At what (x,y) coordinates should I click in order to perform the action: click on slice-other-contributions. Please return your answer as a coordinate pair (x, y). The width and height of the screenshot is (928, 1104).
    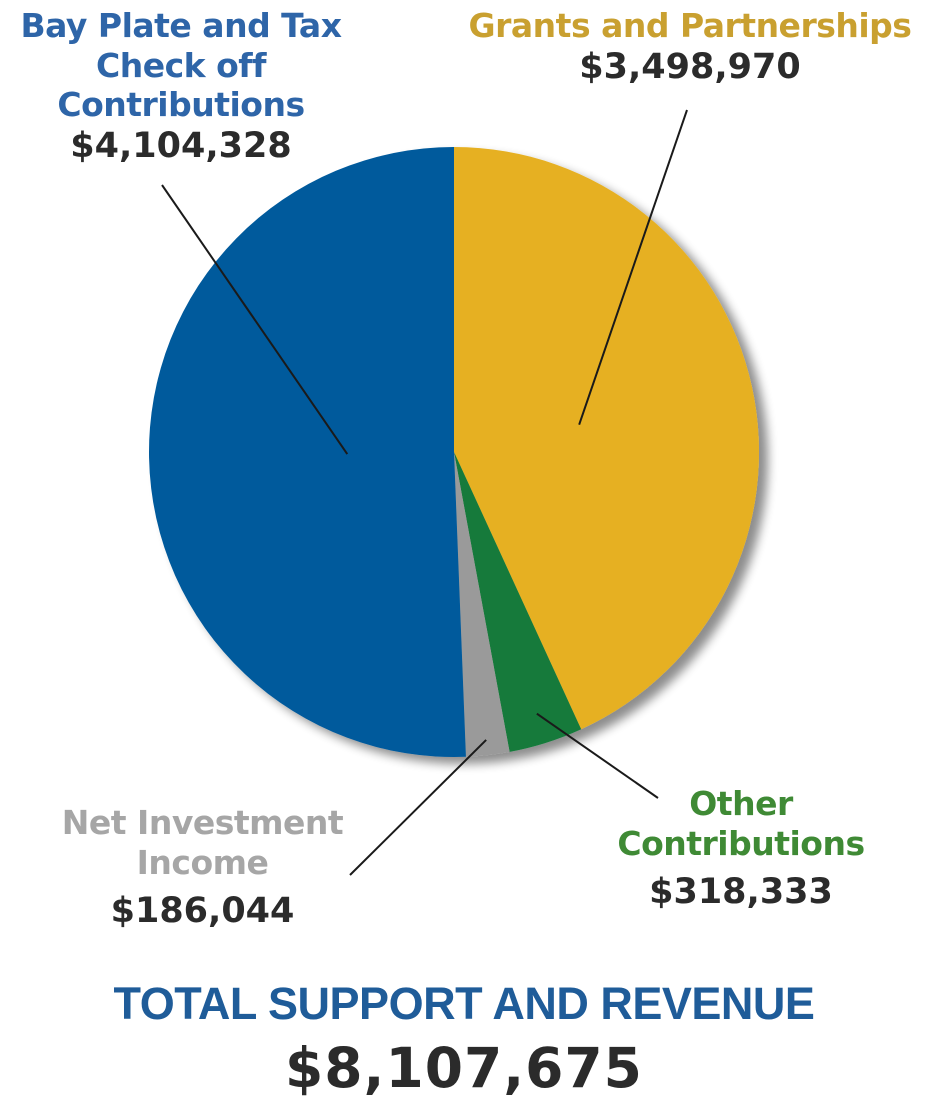
    Looking at the image, I should click on (518, 602).